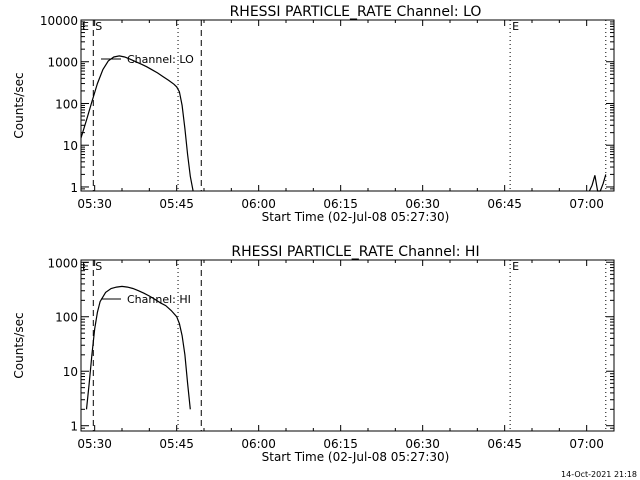 Image resolution: width=640 pixels, height=480 pixels. What do you see at coordinates (599, 474) in the screenshot?
I see `footer-timestamp: 14-Oct-2021 21:18` at bounding box center [599, 474].